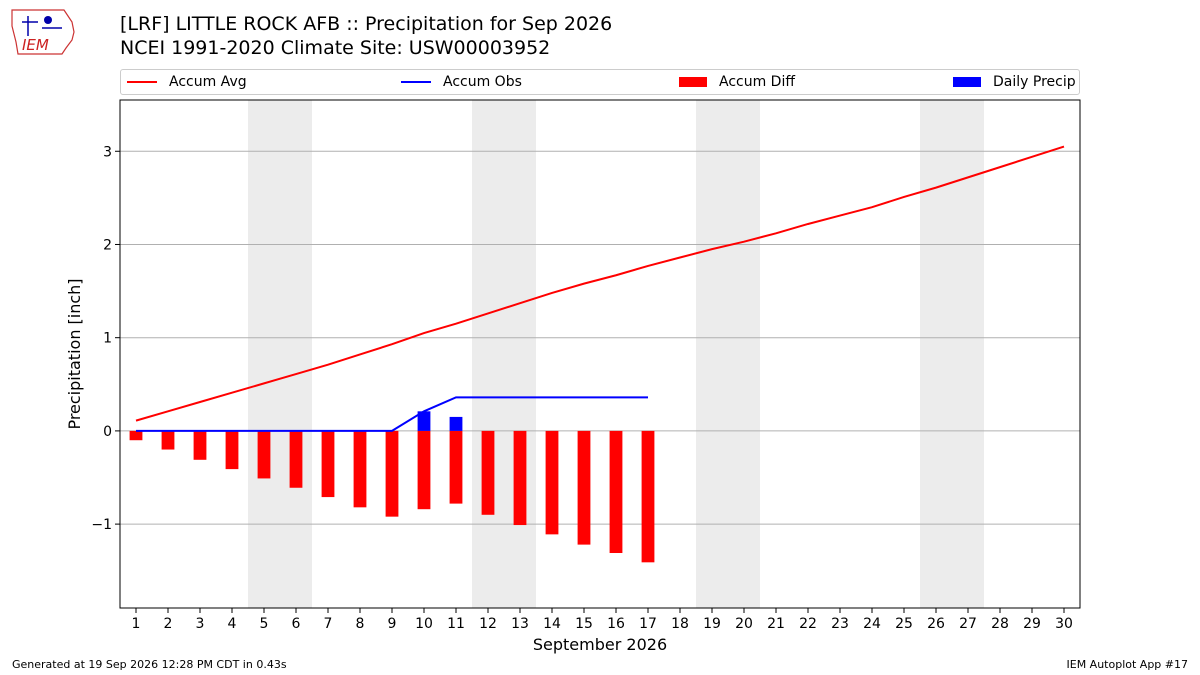  What do you see at coordinates (232, 624) in the screenshot?
I see `x-tick-label: 4` at bounding box center [232, 624].